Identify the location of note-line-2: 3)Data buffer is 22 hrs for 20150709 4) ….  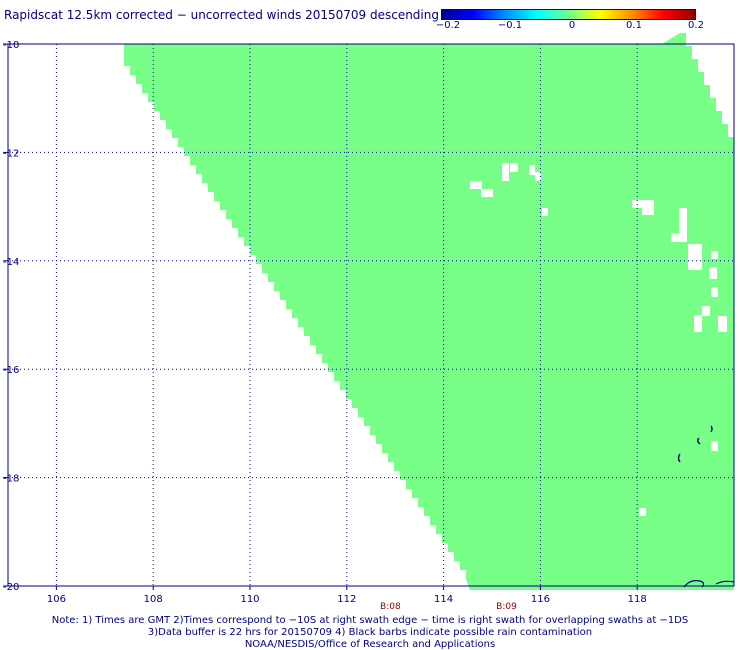
(370, 632).